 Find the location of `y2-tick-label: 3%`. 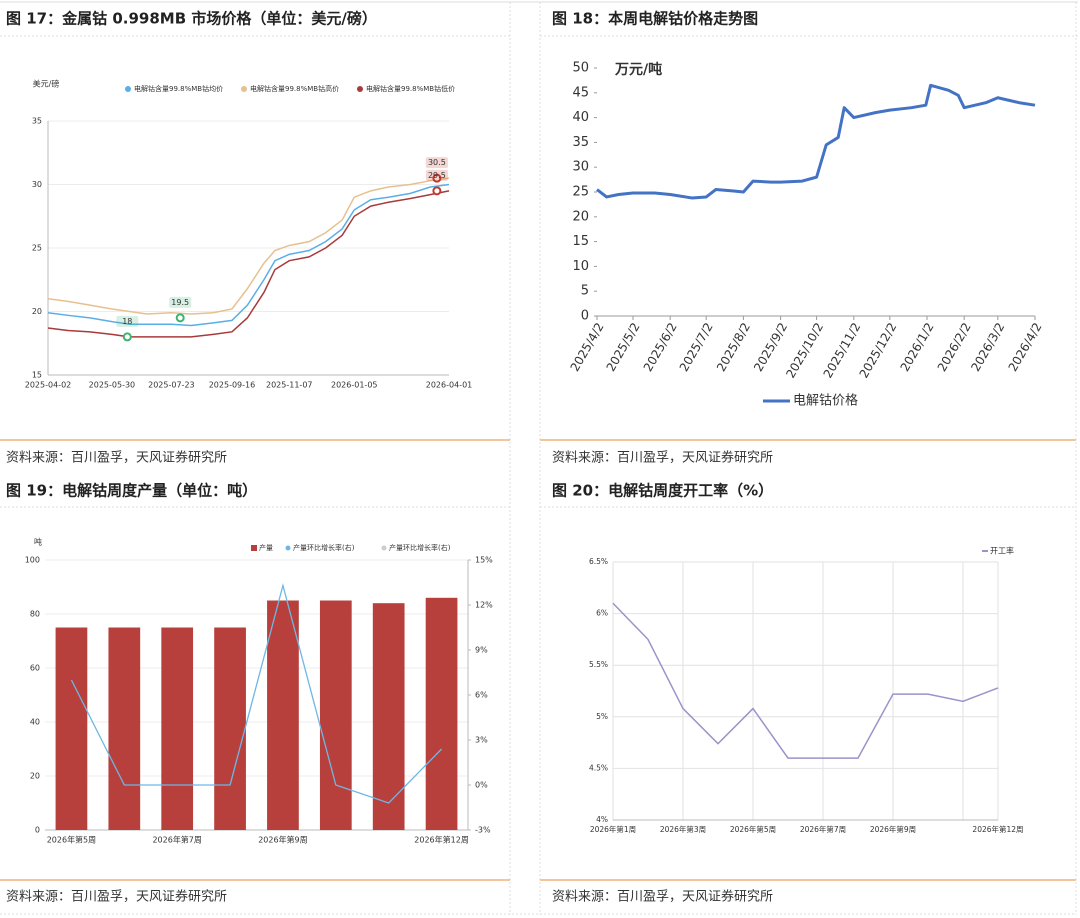

y2-tick-label: 3% is located at coordinates (481, 740).